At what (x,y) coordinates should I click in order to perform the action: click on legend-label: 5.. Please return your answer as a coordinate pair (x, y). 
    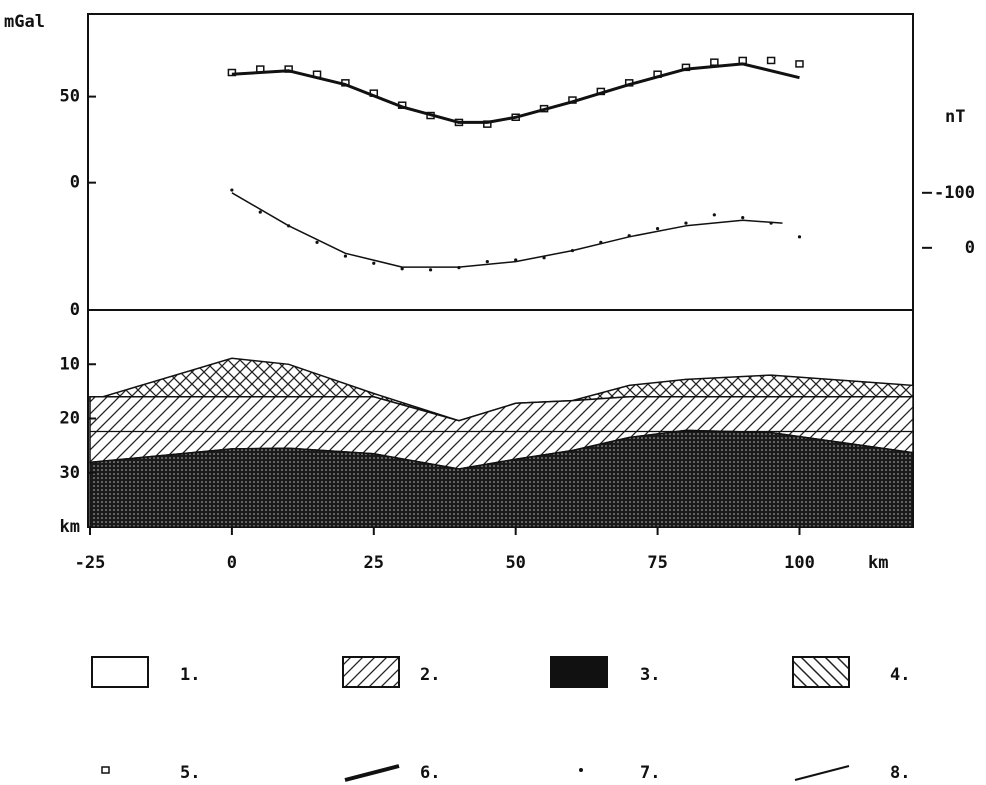
    Looking at the image, I should click on (190, 773).